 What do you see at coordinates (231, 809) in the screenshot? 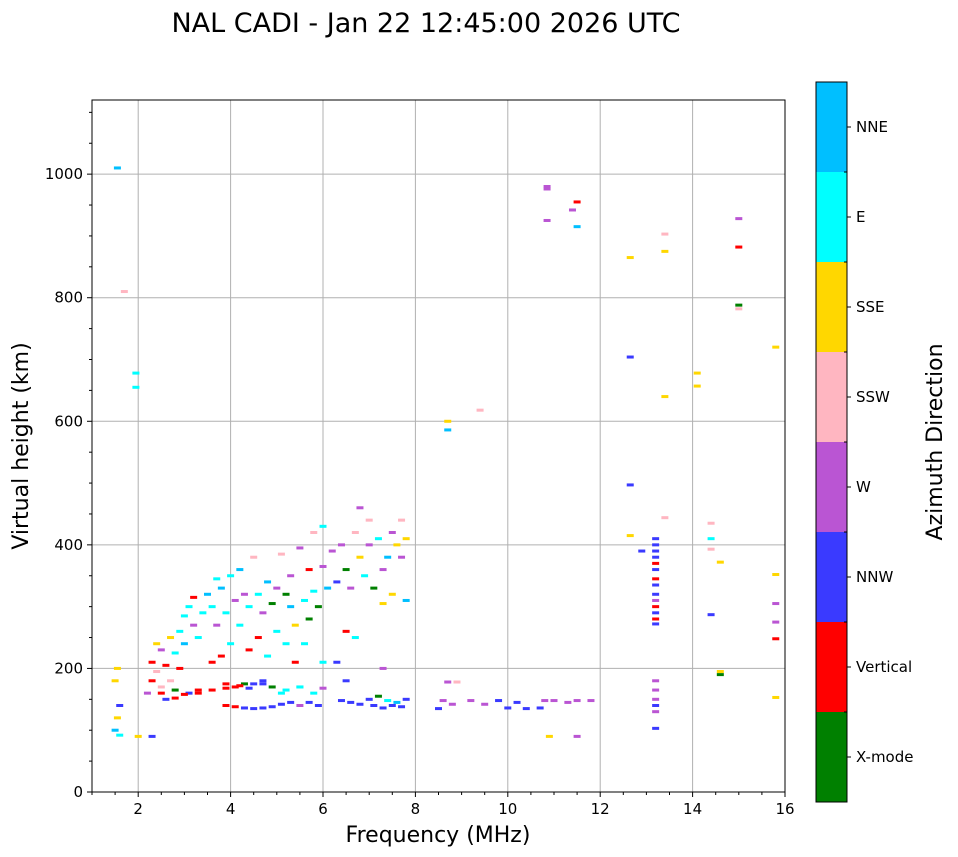
I see `x-tick-label: 4` at bounding box center [231, 809].